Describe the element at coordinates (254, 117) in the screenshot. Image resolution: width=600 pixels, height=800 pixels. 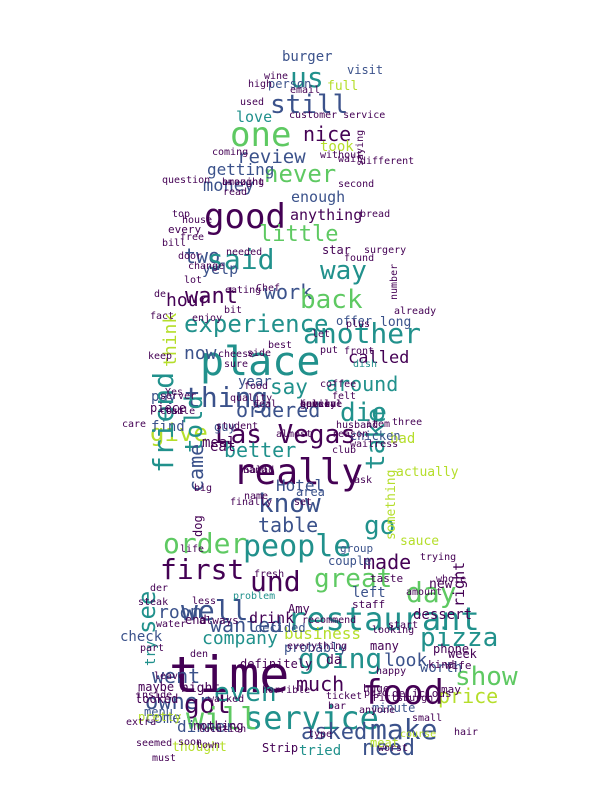
I see `word: love` at that location.